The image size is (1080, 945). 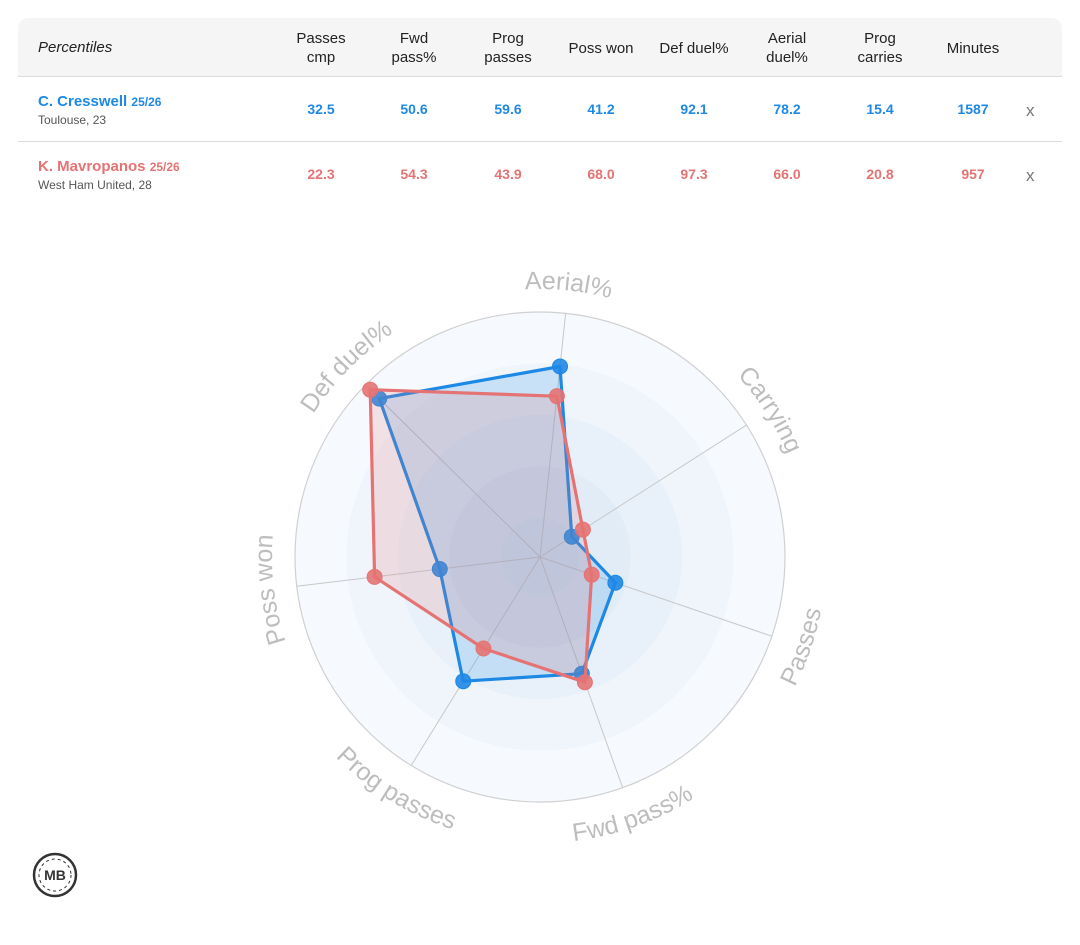 What do you see at coordinates (787, 48) in the screenshot?
I see `col-header-aerial-duel: Aerial duel%` at bounding box center [787, 48].